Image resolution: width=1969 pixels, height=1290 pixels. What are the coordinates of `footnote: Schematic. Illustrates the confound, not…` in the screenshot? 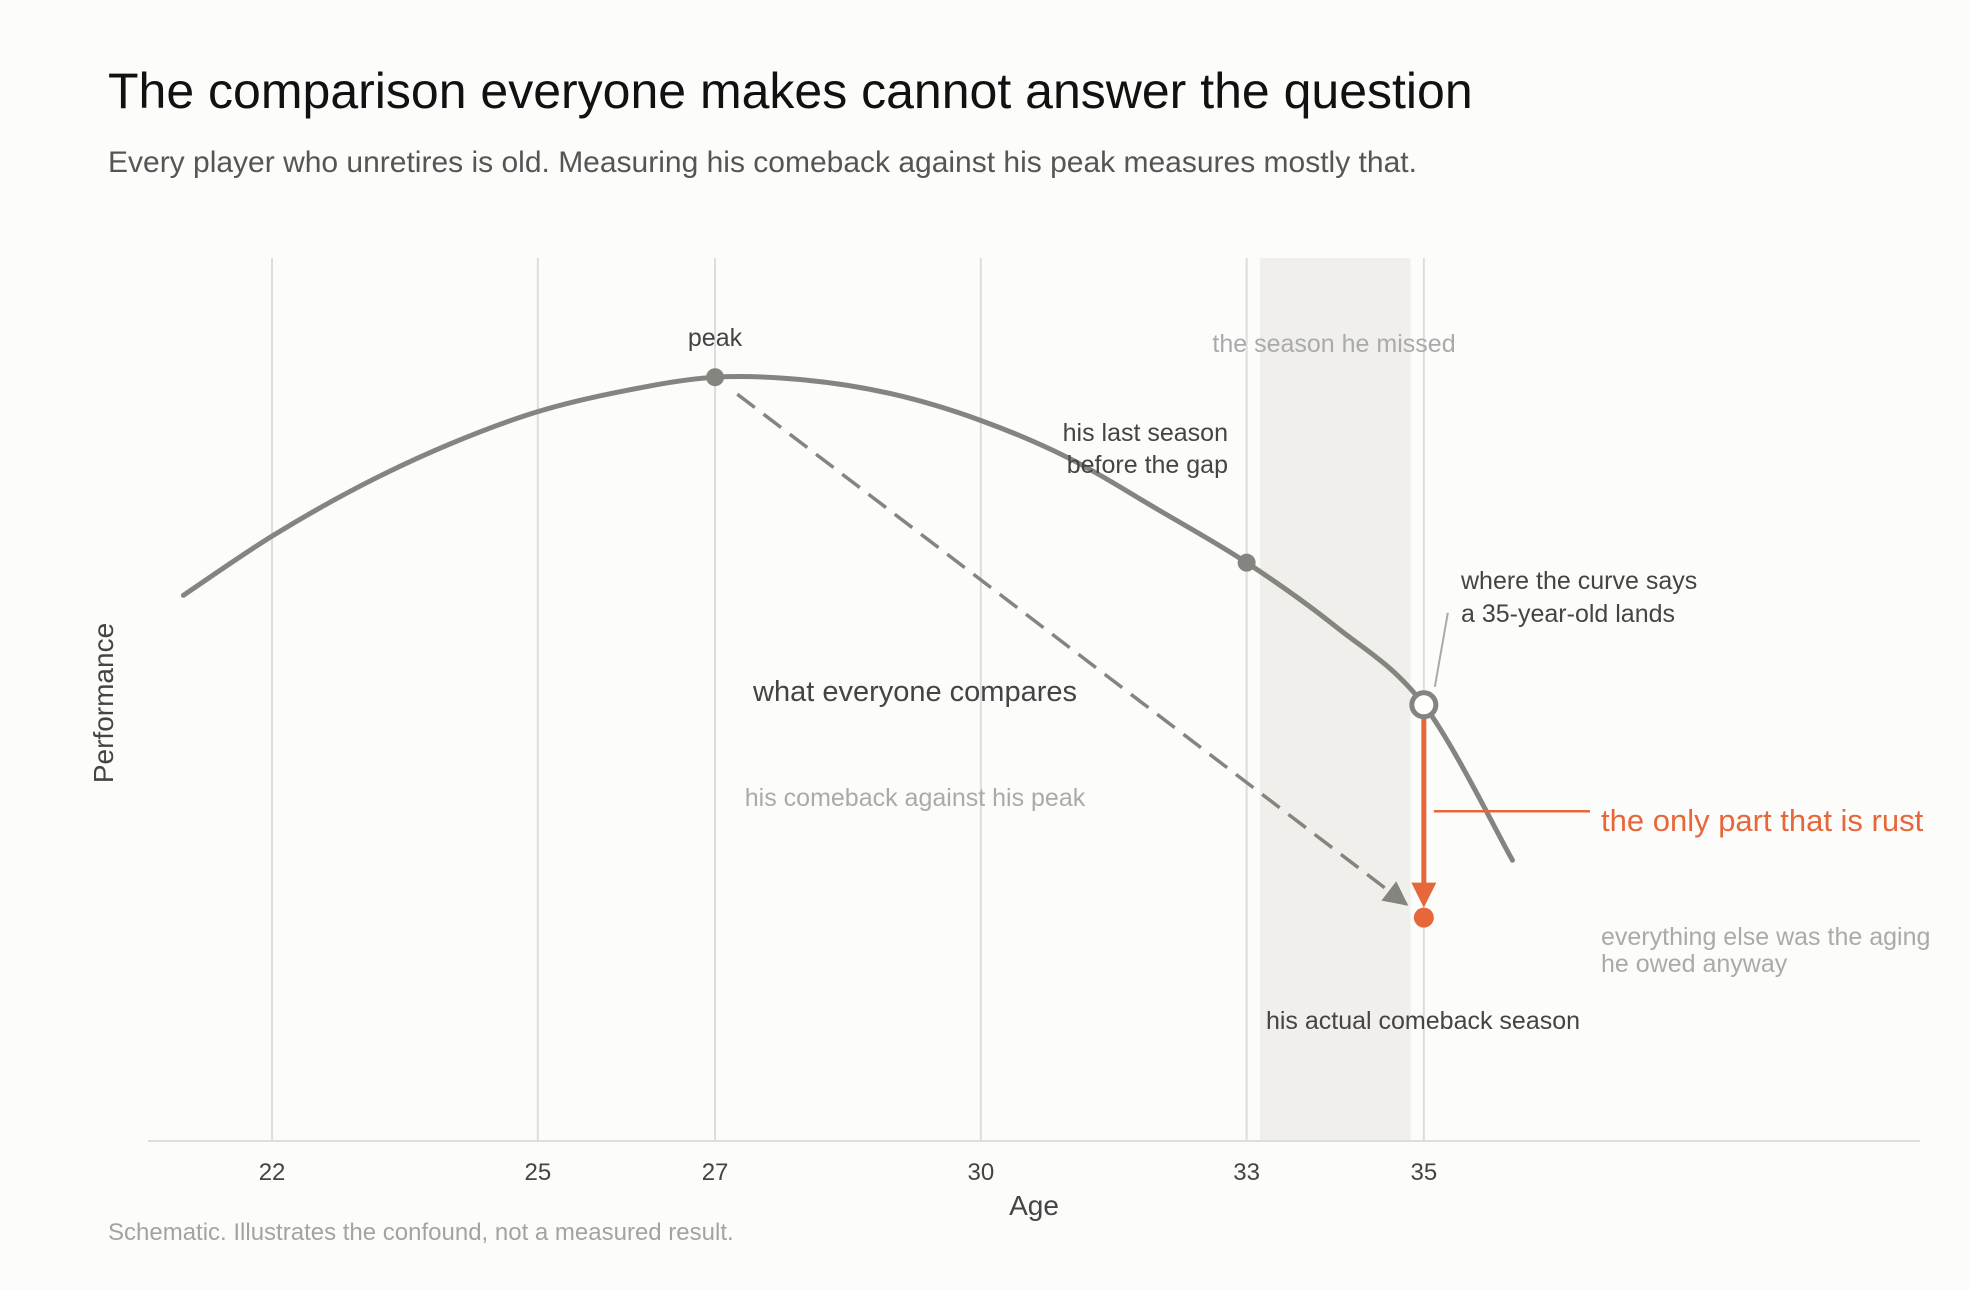 It's located at (421, 1232).